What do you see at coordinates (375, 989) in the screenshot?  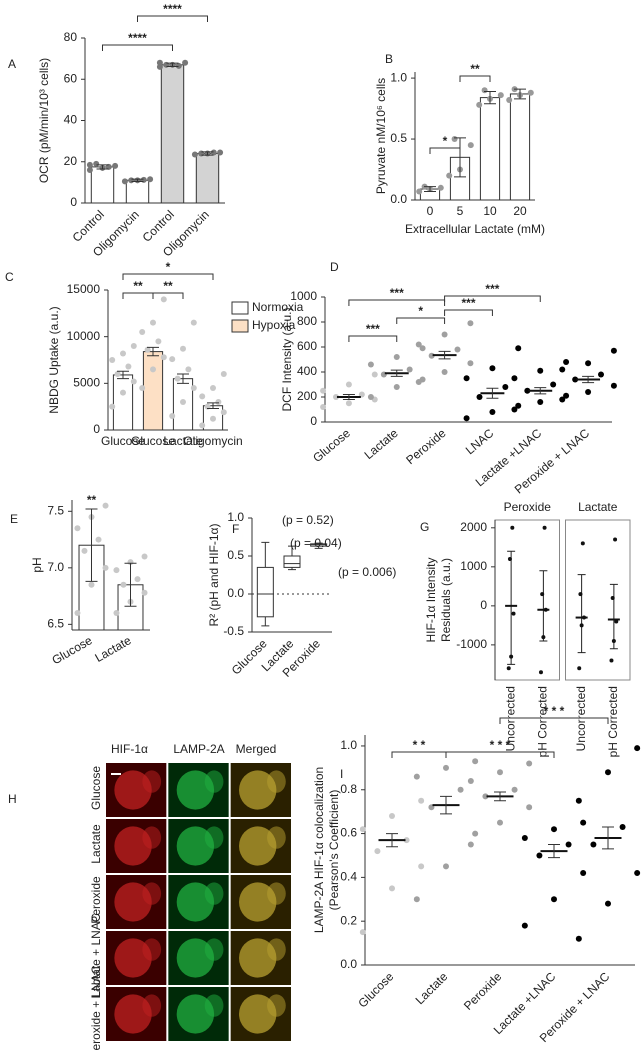 I see `x-tick-label: Glucose` at bounding box center [375, 989].